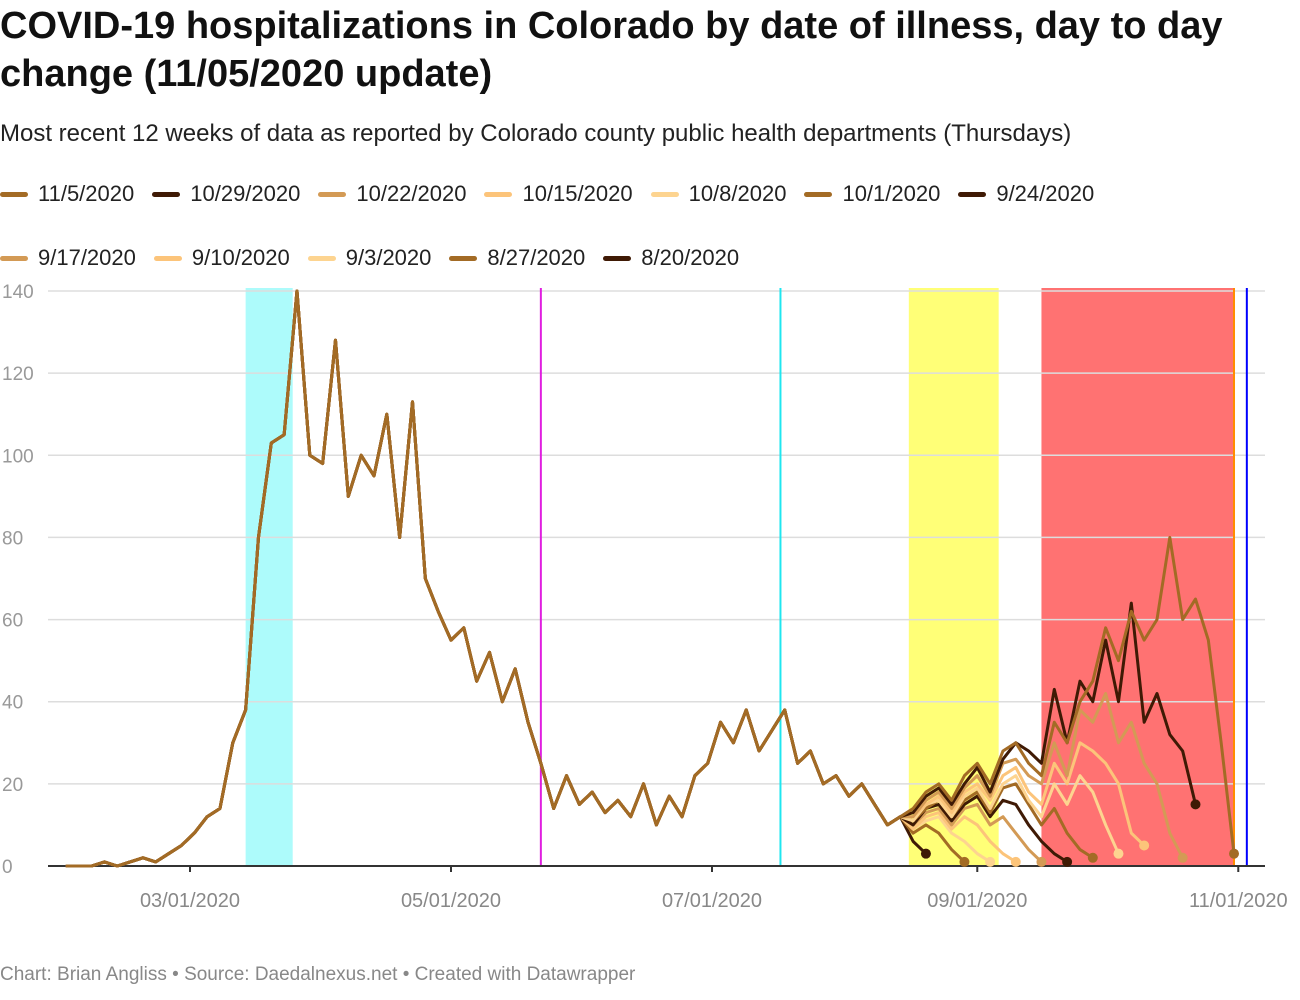  What do you see at coordinates (240, 257) in the screenshot?
I see `legend-label: 9/10/2020` at bounding box center [240, 257].